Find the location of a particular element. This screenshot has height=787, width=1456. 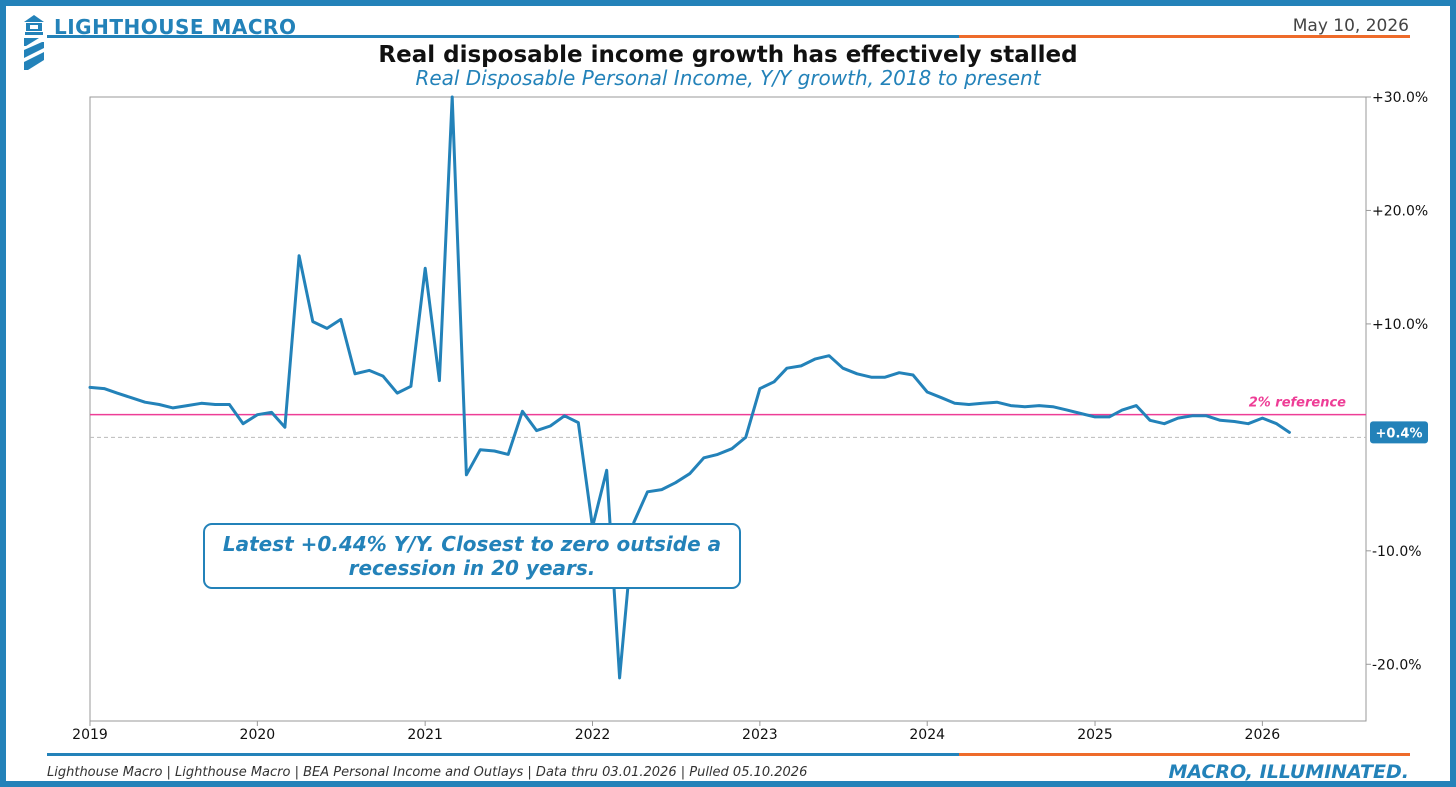

footer-rule-orange is located at coordinates (1184, 754).